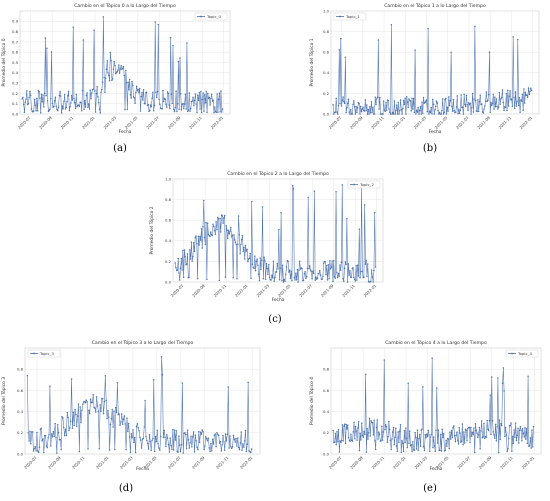 This screenshot has height=501, width=550. Describe the element at coordinates (174, 122) in the screenshot. I see `x-tick-label: 2021-09` at that location.